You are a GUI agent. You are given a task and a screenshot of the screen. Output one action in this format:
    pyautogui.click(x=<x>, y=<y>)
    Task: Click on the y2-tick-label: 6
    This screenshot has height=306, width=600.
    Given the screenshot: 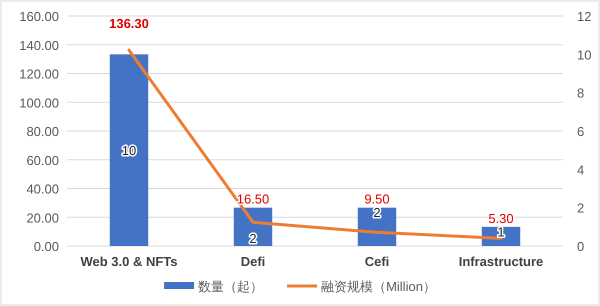 What is the action you would take?
    pyautogui.click(x=580, y=131)
    